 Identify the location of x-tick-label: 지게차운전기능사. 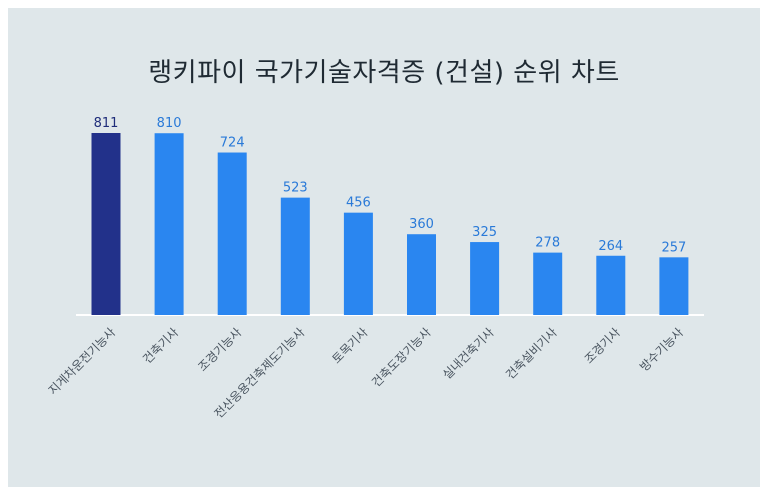
(82, 361).